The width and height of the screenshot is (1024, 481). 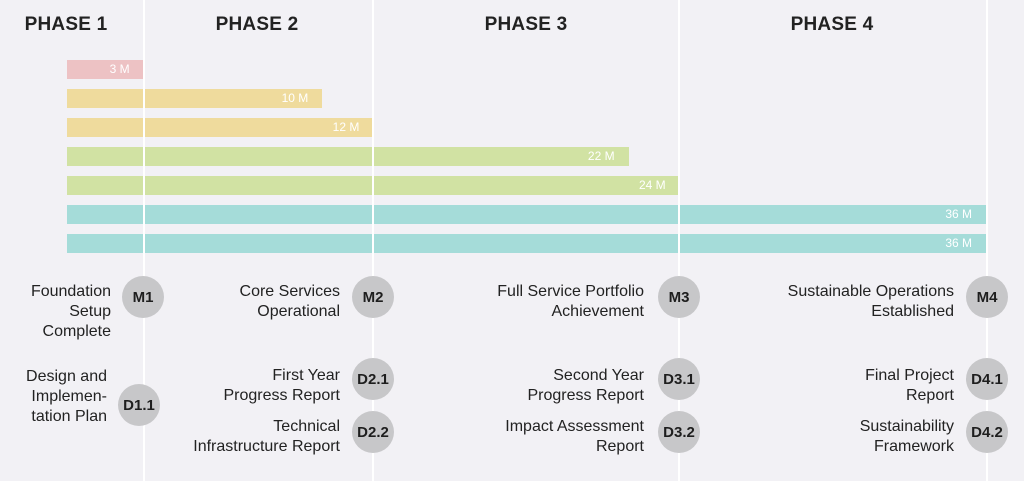 I want to click on milestone-m3-badge: M3, so click(x=679, y=297).